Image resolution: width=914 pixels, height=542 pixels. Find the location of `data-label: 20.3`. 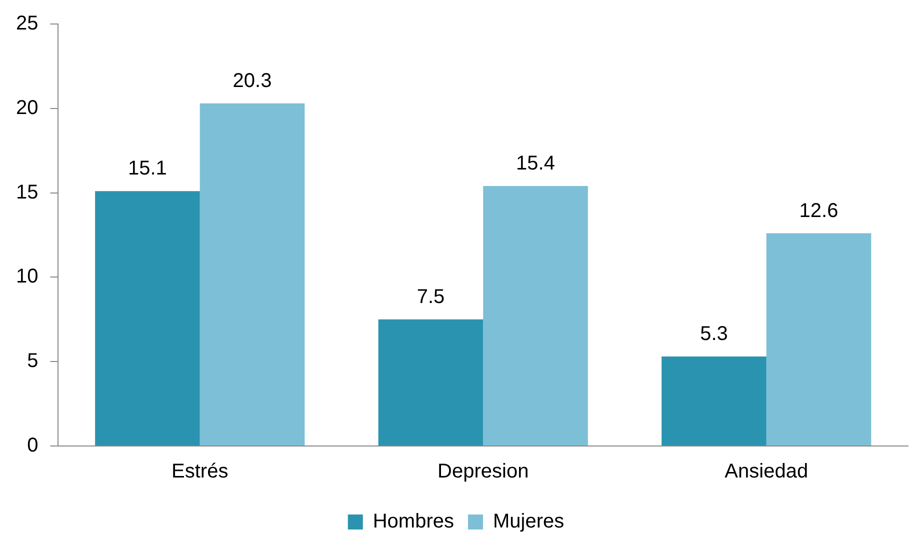

data-label: 20.3 is located at coordinates (252, 81).